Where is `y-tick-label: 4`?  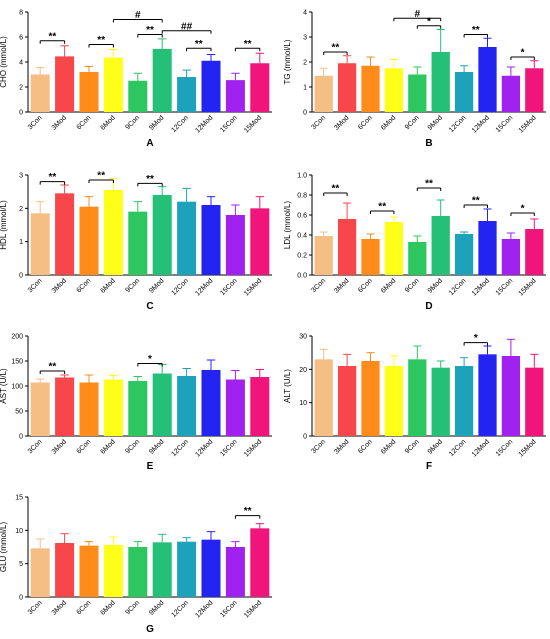
y-tick-label: 4 is located at coordinates (21, 63).